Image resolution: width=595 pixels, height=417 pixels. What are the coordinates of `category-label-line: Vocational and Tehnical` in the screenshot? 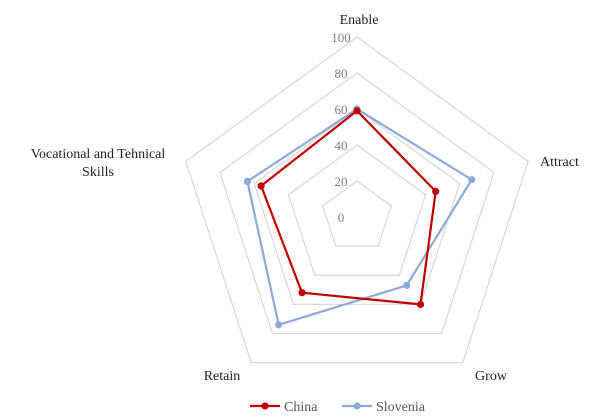 It's located at (98, 154).